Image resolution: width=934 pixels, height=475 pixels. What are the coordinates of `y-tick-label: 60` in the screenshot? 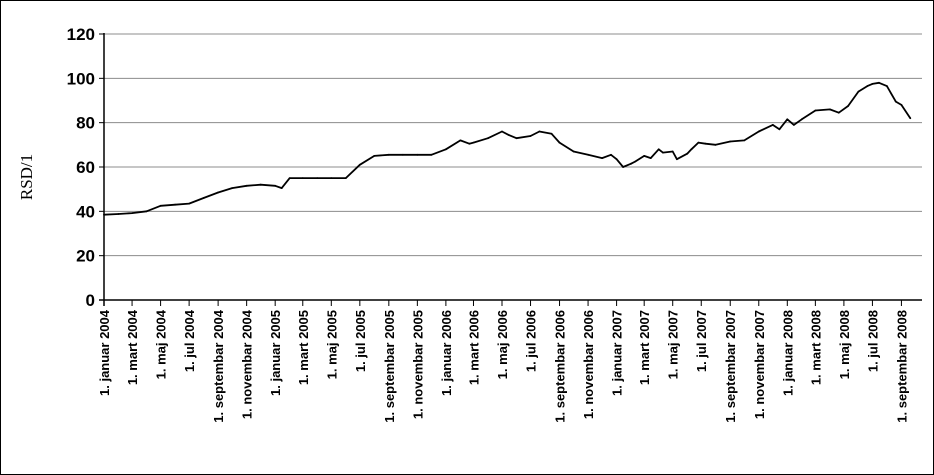 It's located at (85, 167).